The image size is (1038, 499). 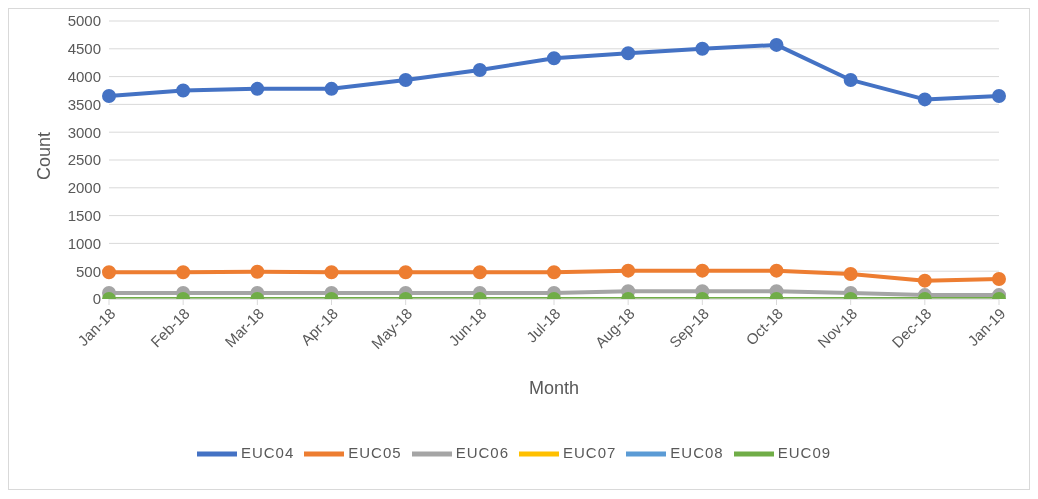 What do you see at coordinates (84, 243) in the screenshot?
I see `y-tick-label: 1000` at bounding box center [84, 243].